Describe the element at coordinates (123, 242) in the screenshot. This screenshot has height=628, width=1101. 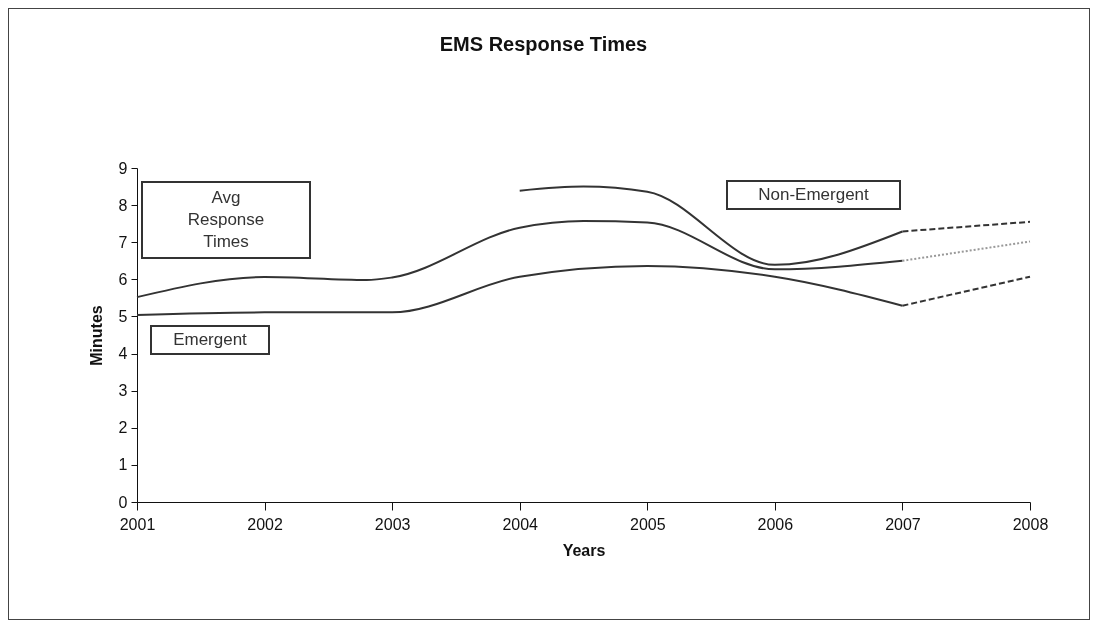
I see `y-tick-label: 7` at that location.